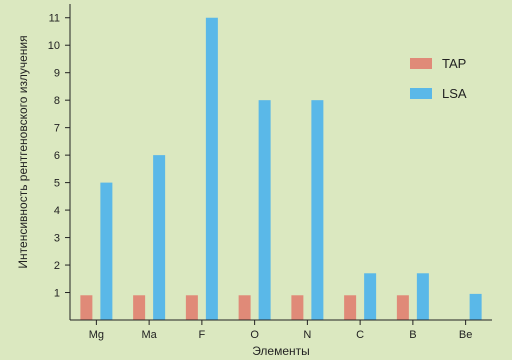 This screenshot has height=360, width=512. Describe the element at coordinates (96, 335) in the screenshot. I see `x-tick-label: Mg` at that location.